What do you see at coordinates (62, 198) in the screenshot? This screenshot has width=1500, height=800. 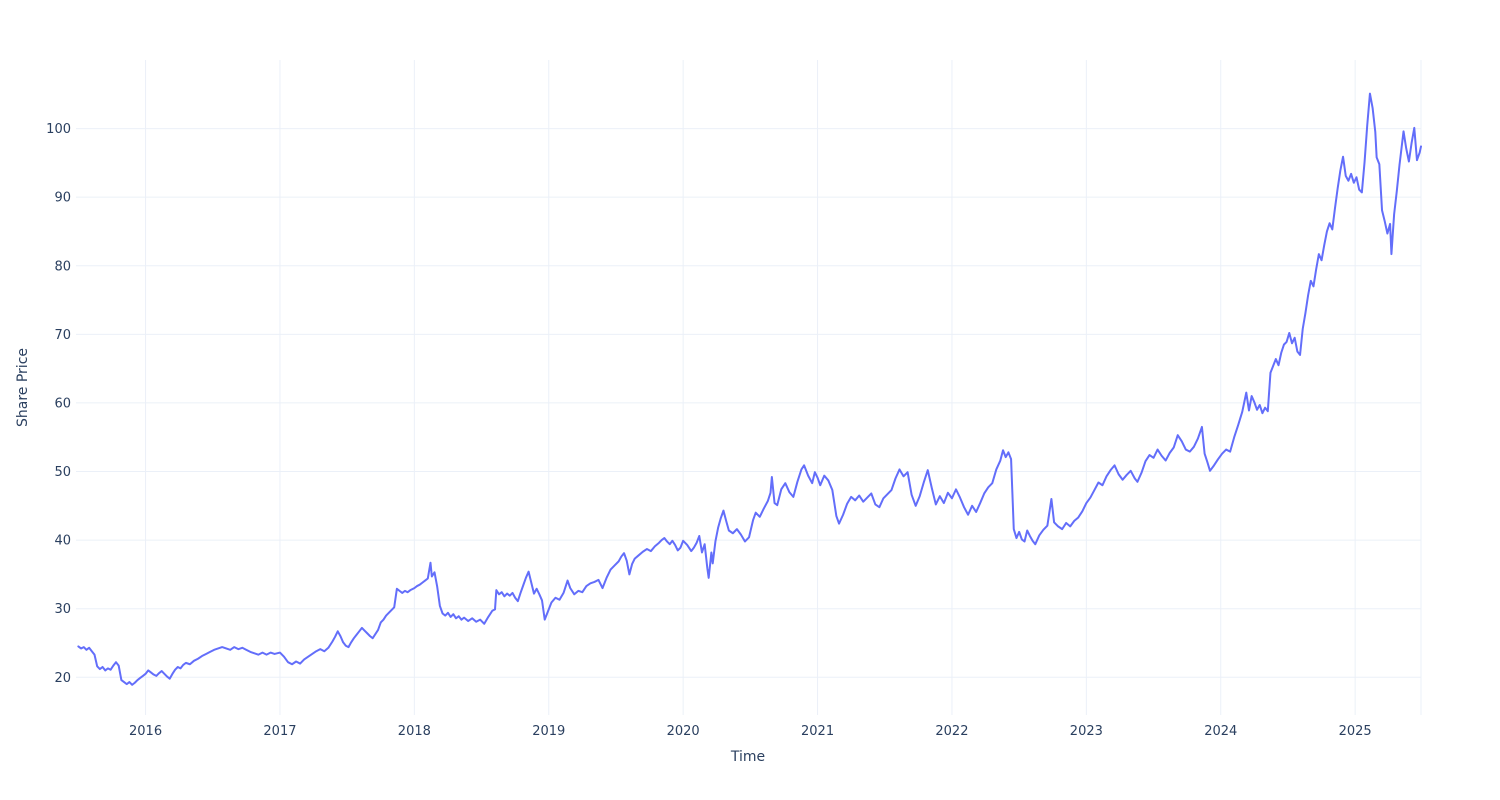 I see `y-tick-label-90: 90` at bounding box center [62, 198].